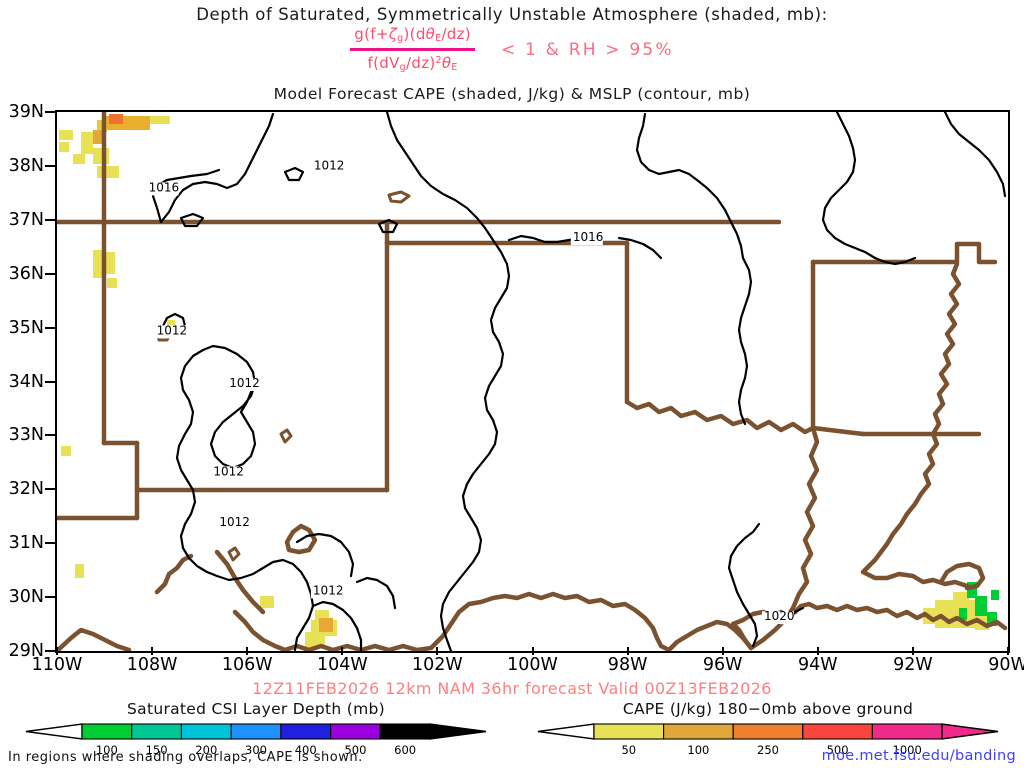 The width and height of the screenshot is (1024, 768). What do you see at coordinates (1006, 665) in the screenshot?
I see `x-axis-label: 90W` at bounding box center [1006, 665].